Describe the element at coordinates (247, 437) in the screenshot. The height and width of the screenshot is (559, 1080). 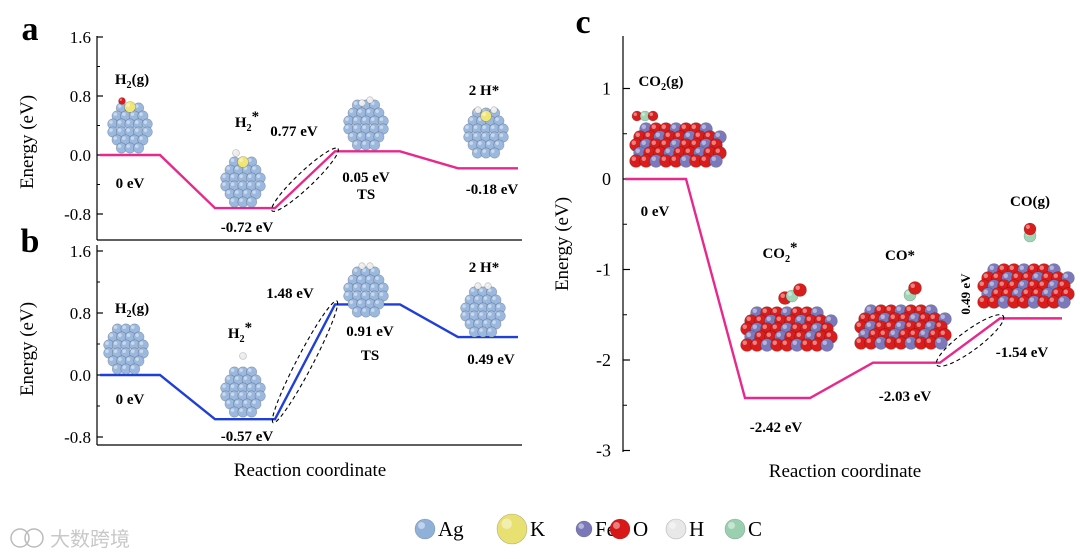
I see `energy-label: -0.57 eV` at that location.